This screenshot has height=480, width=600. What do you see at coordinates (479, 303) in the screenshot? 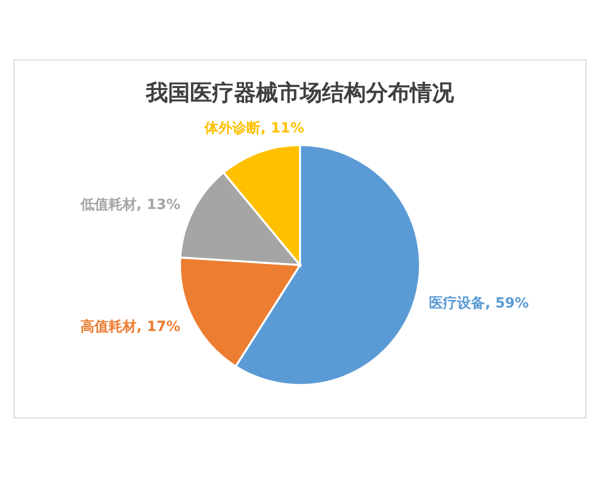
I see `slice-label: 医疗设备, 59%` at bounding box center [479, 303].